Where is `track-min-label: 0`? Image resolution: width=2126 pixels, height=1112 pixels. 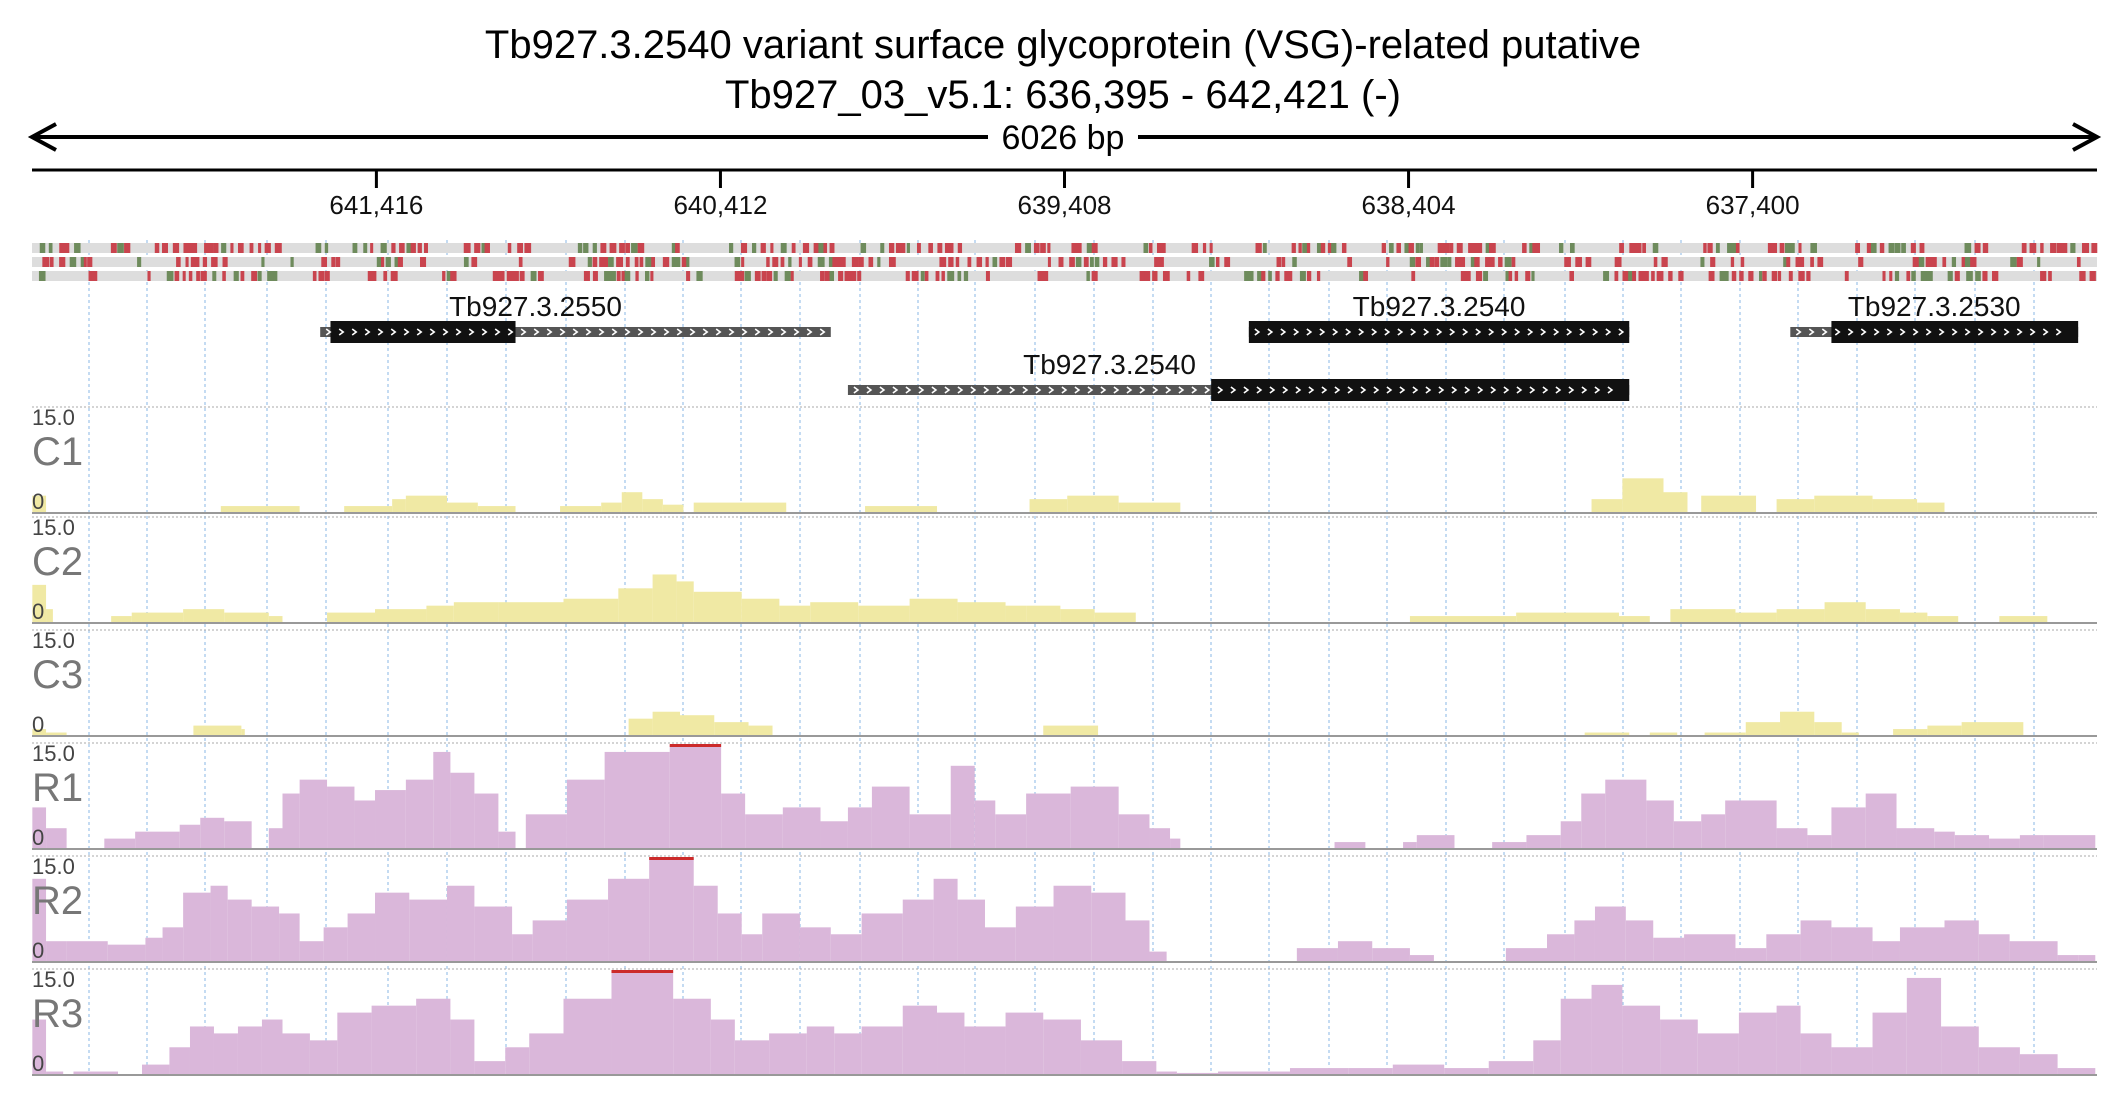
track-min-label: 0 is located at coordinates (38, 724).